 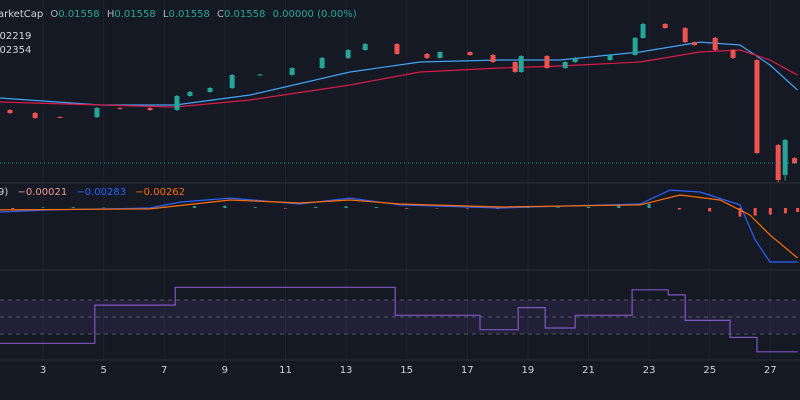 I want to click on ma-value: 0.02219, so click(x=15, y=36).